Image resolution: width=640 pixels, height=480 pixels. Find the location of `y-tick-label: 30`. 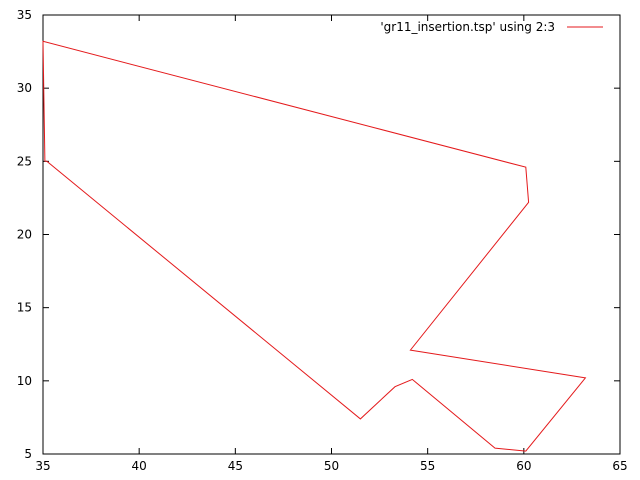

y-tick-label: 30 is located at coordinates (24, 88).